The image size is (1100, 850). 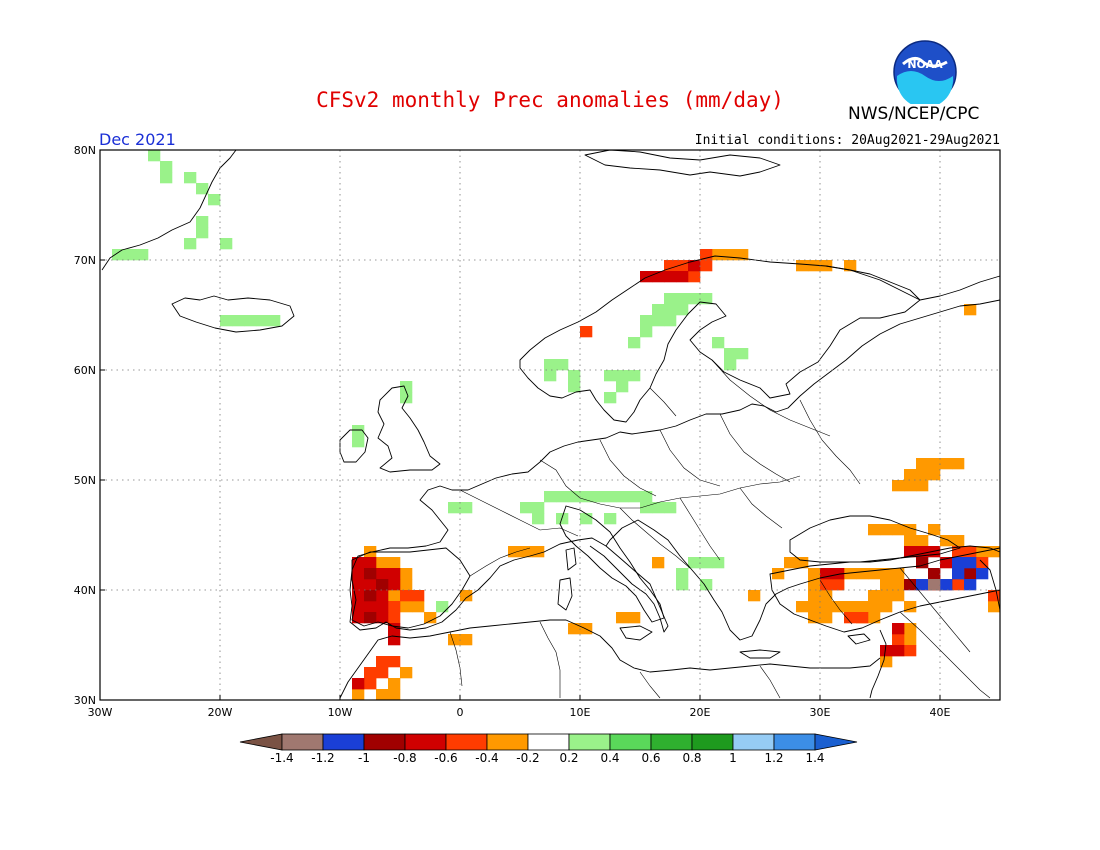 What do you see at coordinates (612, 564) in the screenshot?
I see `coast-italy` at bounding box center [612, 564].